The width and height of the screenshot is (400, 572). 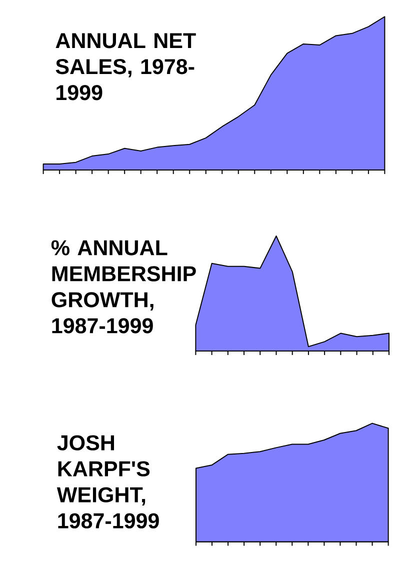 What do you see at coordinates (126, 66) in the screenshot?
I see `text: ANNUAL NET SALES, 1978-1999` at bounding box center [126, 66].